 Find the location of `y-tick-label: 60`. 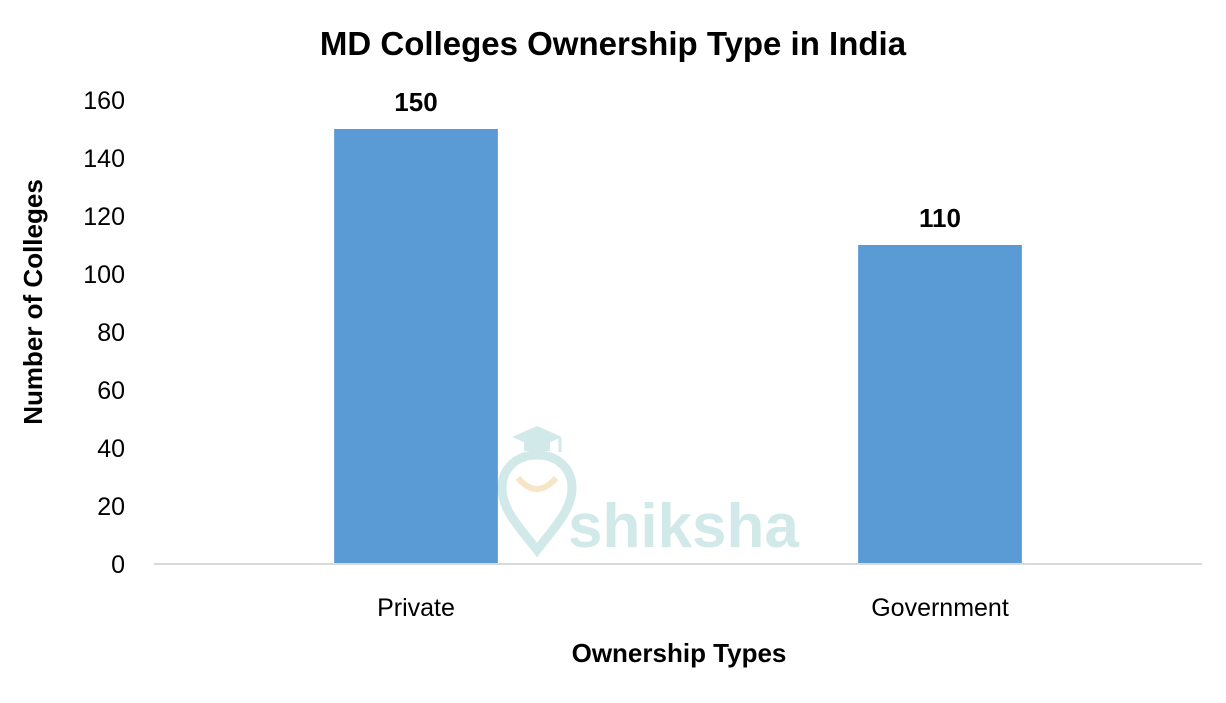

y-tick-label: 60 is located at coordinates (111, 391).